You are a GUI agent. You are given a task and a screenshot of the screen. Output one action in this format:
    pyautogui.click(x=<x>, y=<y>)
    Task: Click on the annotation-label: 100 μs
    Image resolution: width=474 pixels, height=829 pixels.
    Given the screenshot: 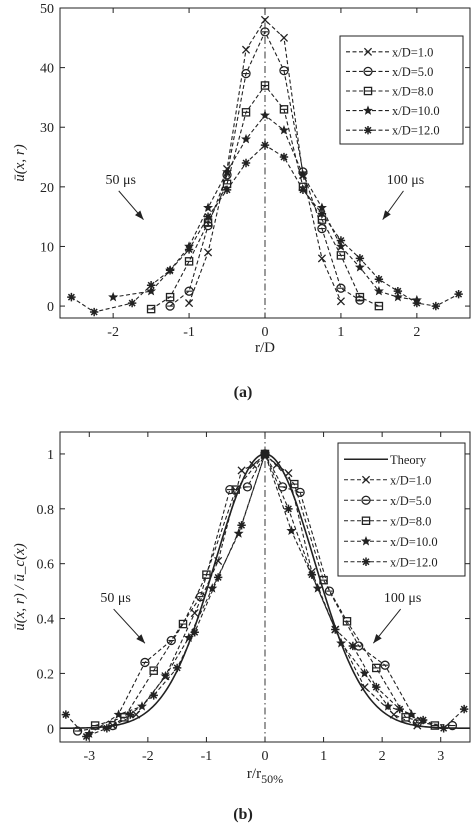 What is the action you would take?
    pyautogui.click(x=402, y=598)
    